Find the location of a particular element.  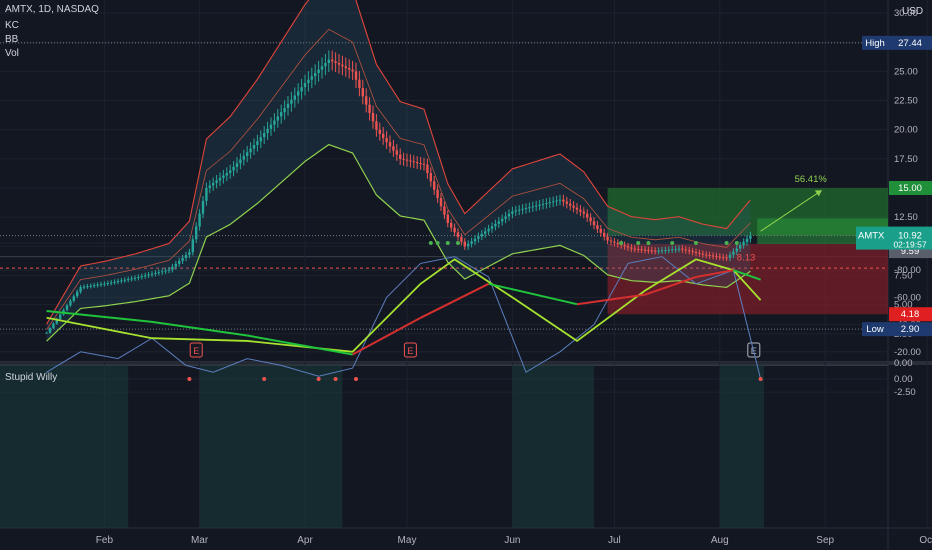

osc-tick-label: -80.00 is located at coordinates (907, 270).